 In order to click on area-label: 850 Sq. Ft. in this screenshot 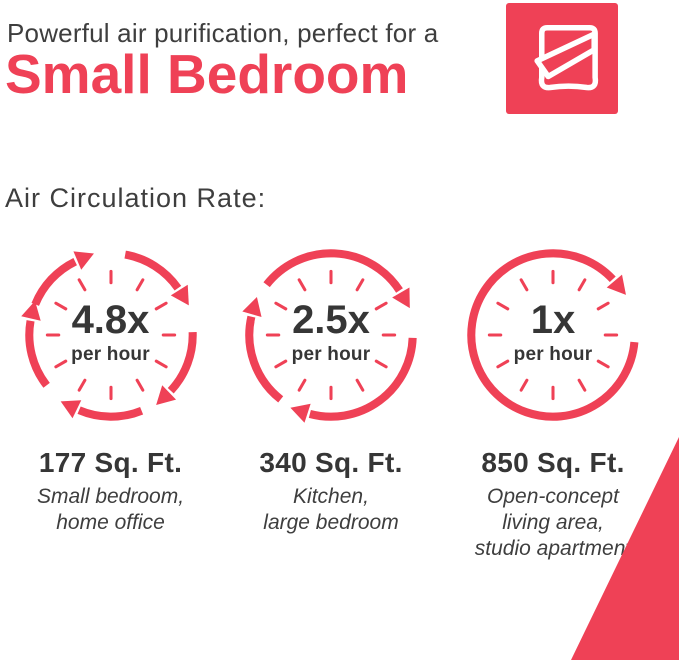, I will do `click(553, 462)`.